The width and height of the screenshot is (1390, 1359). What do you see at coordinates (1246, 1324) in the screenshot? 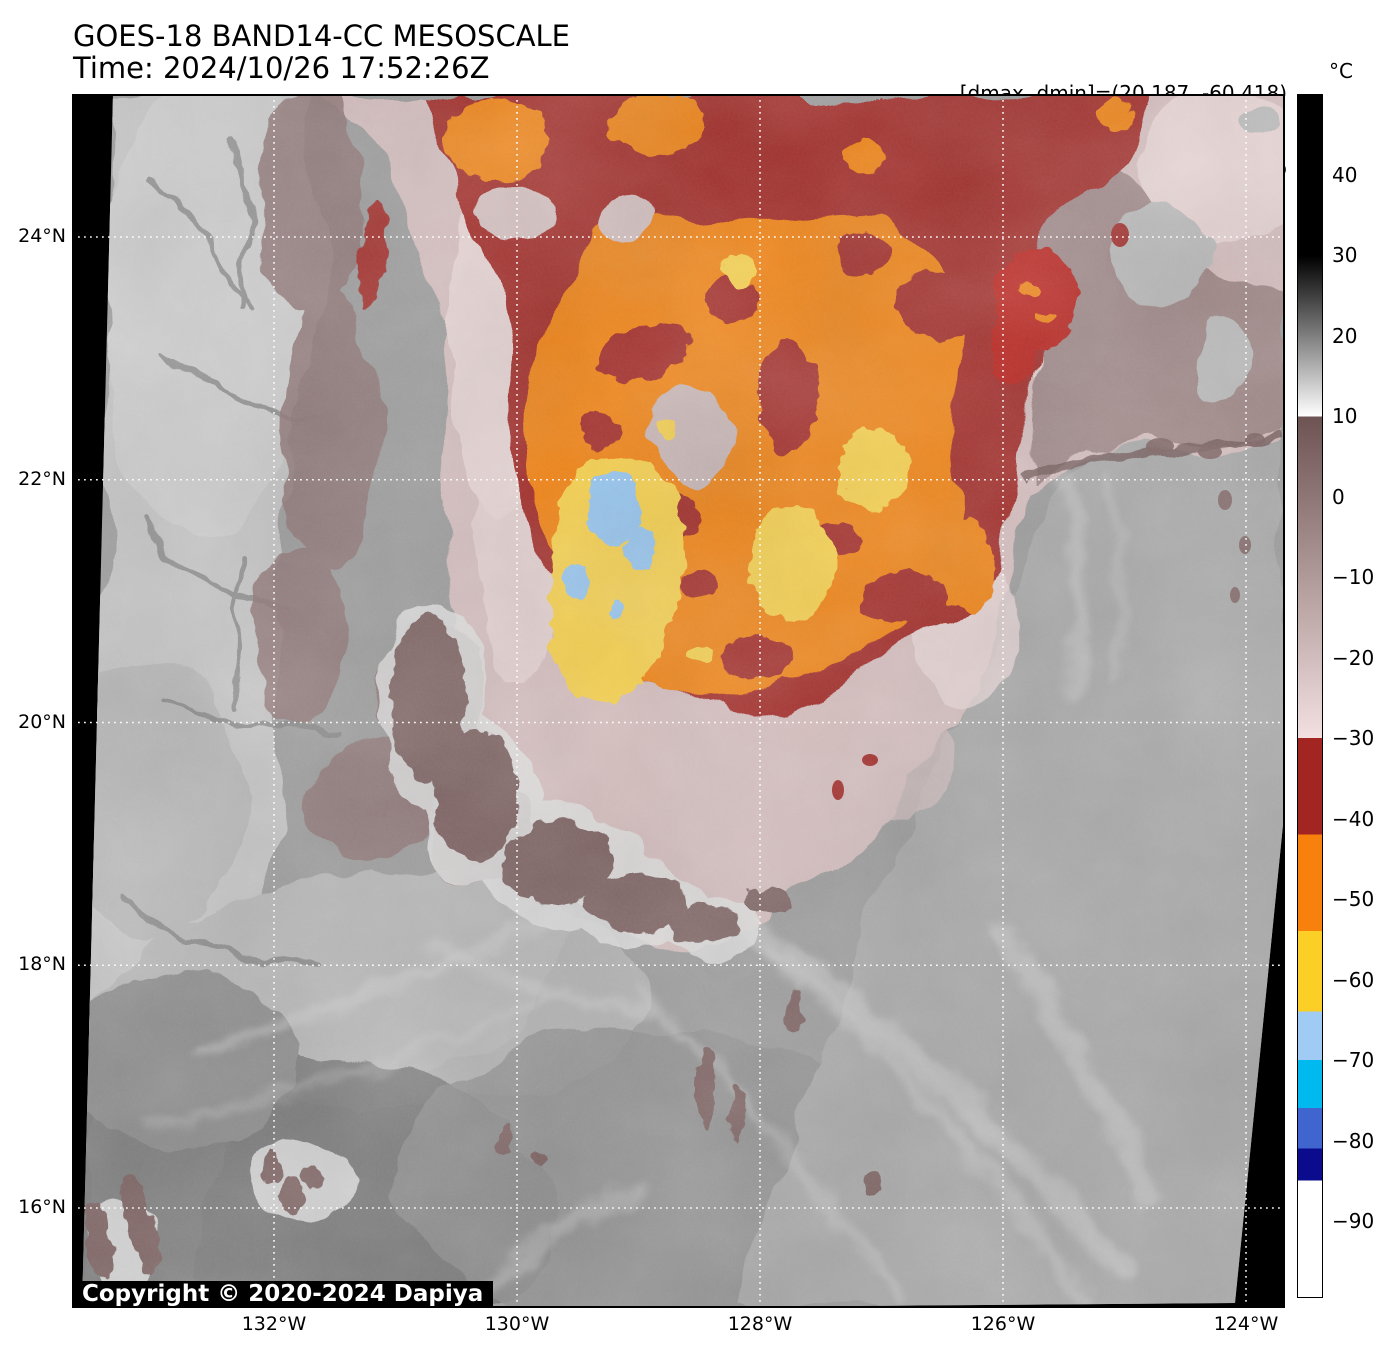
I see `lon-label-124: 124°W` at bounding box center [1246, 1324].